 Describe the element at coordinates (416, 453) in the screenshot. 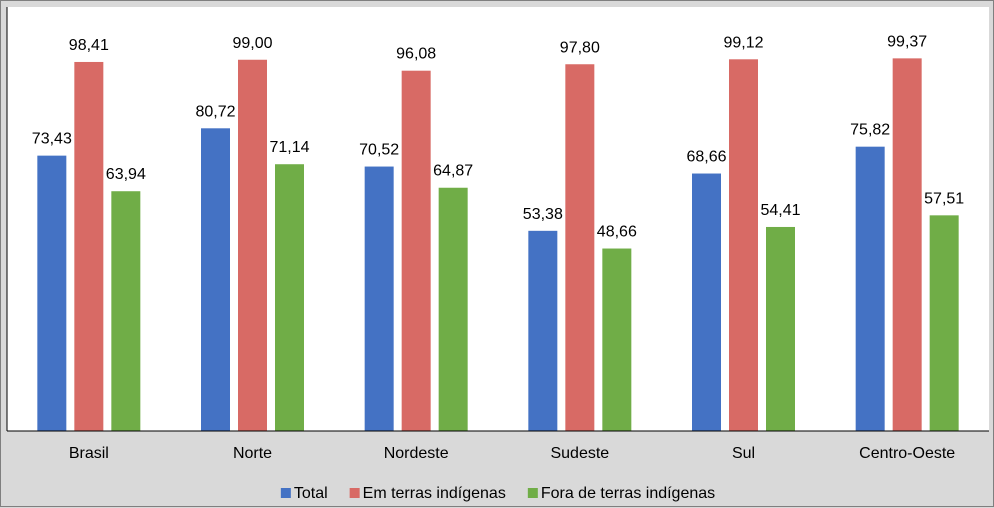

I see `category-label-nordeste: Nordeste` at that location.